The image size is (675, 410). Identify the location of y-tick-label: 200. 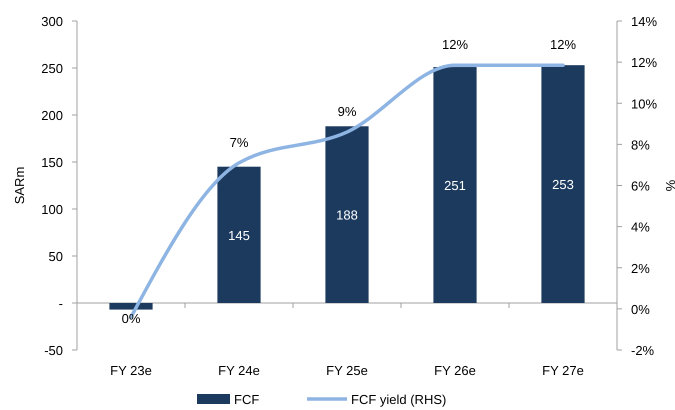
(52, 115).